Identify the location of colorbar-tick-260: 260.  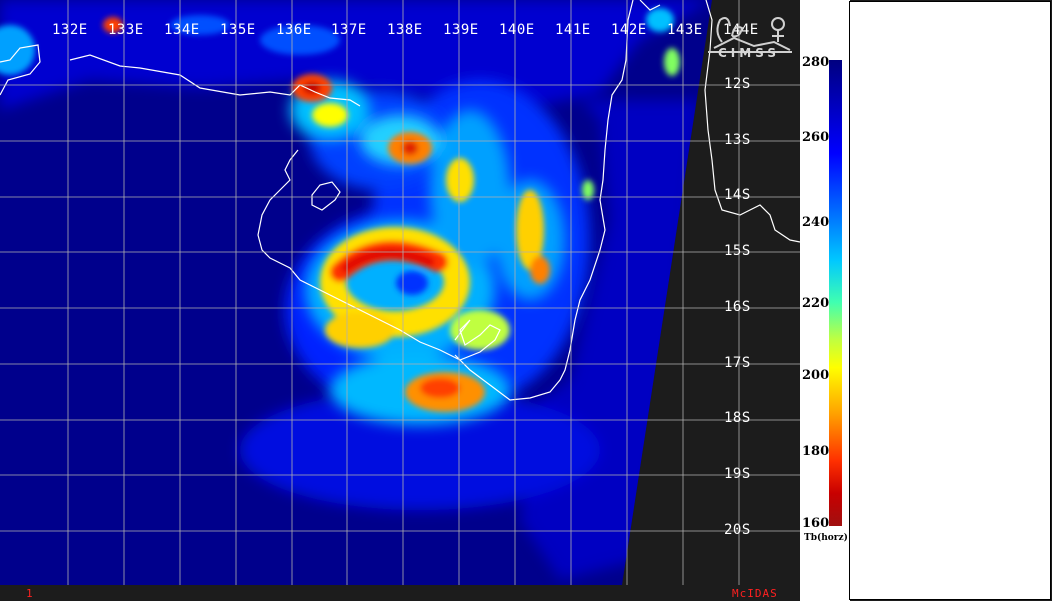
(816, 137).